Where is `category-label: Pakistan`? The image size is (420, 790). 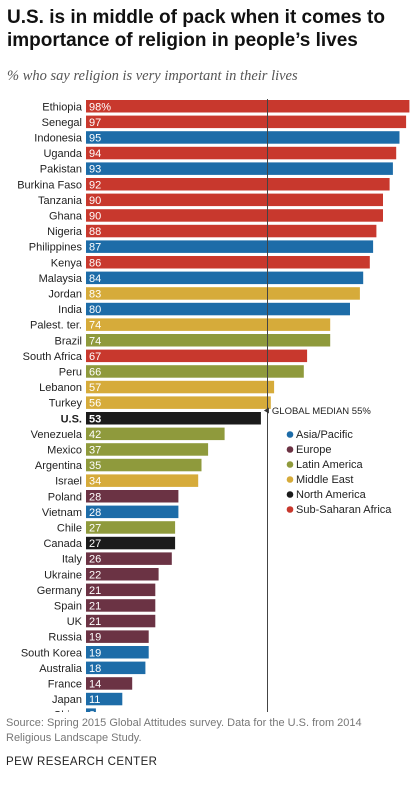 category-label: Pakistan is located at coordinates (61, 170).